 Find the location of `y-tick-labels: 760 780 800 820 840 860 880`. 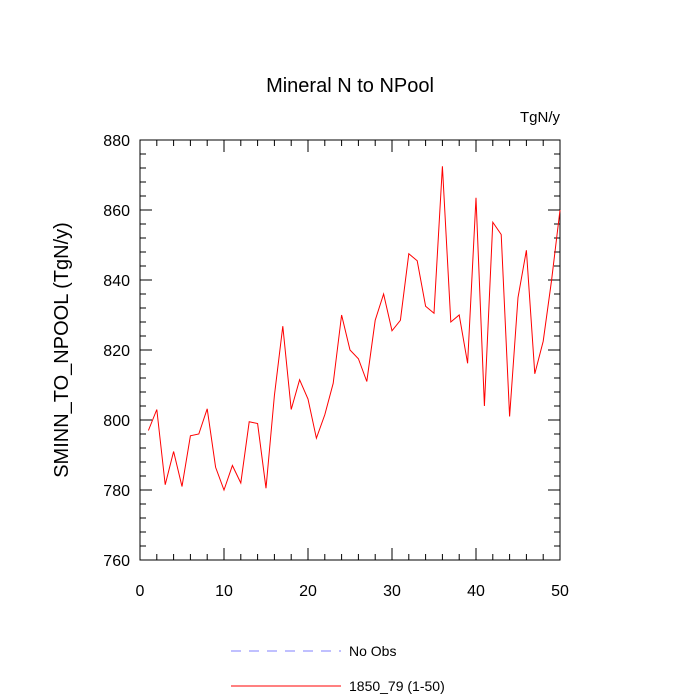

y-tick-labels: 760 780 800 820 840 860 880 is located at coordinates (116, 351).